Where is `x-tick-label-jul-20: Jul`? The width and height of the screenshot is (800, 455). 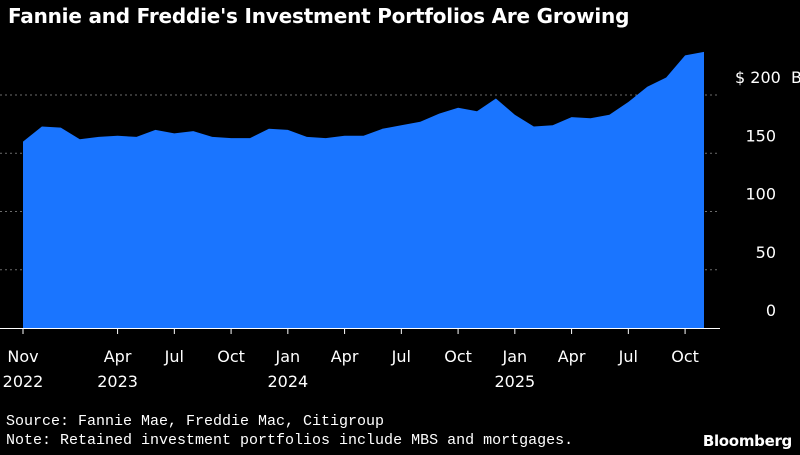 x-tick-label-jul-20: Jul is located at coordinates (401, 356).